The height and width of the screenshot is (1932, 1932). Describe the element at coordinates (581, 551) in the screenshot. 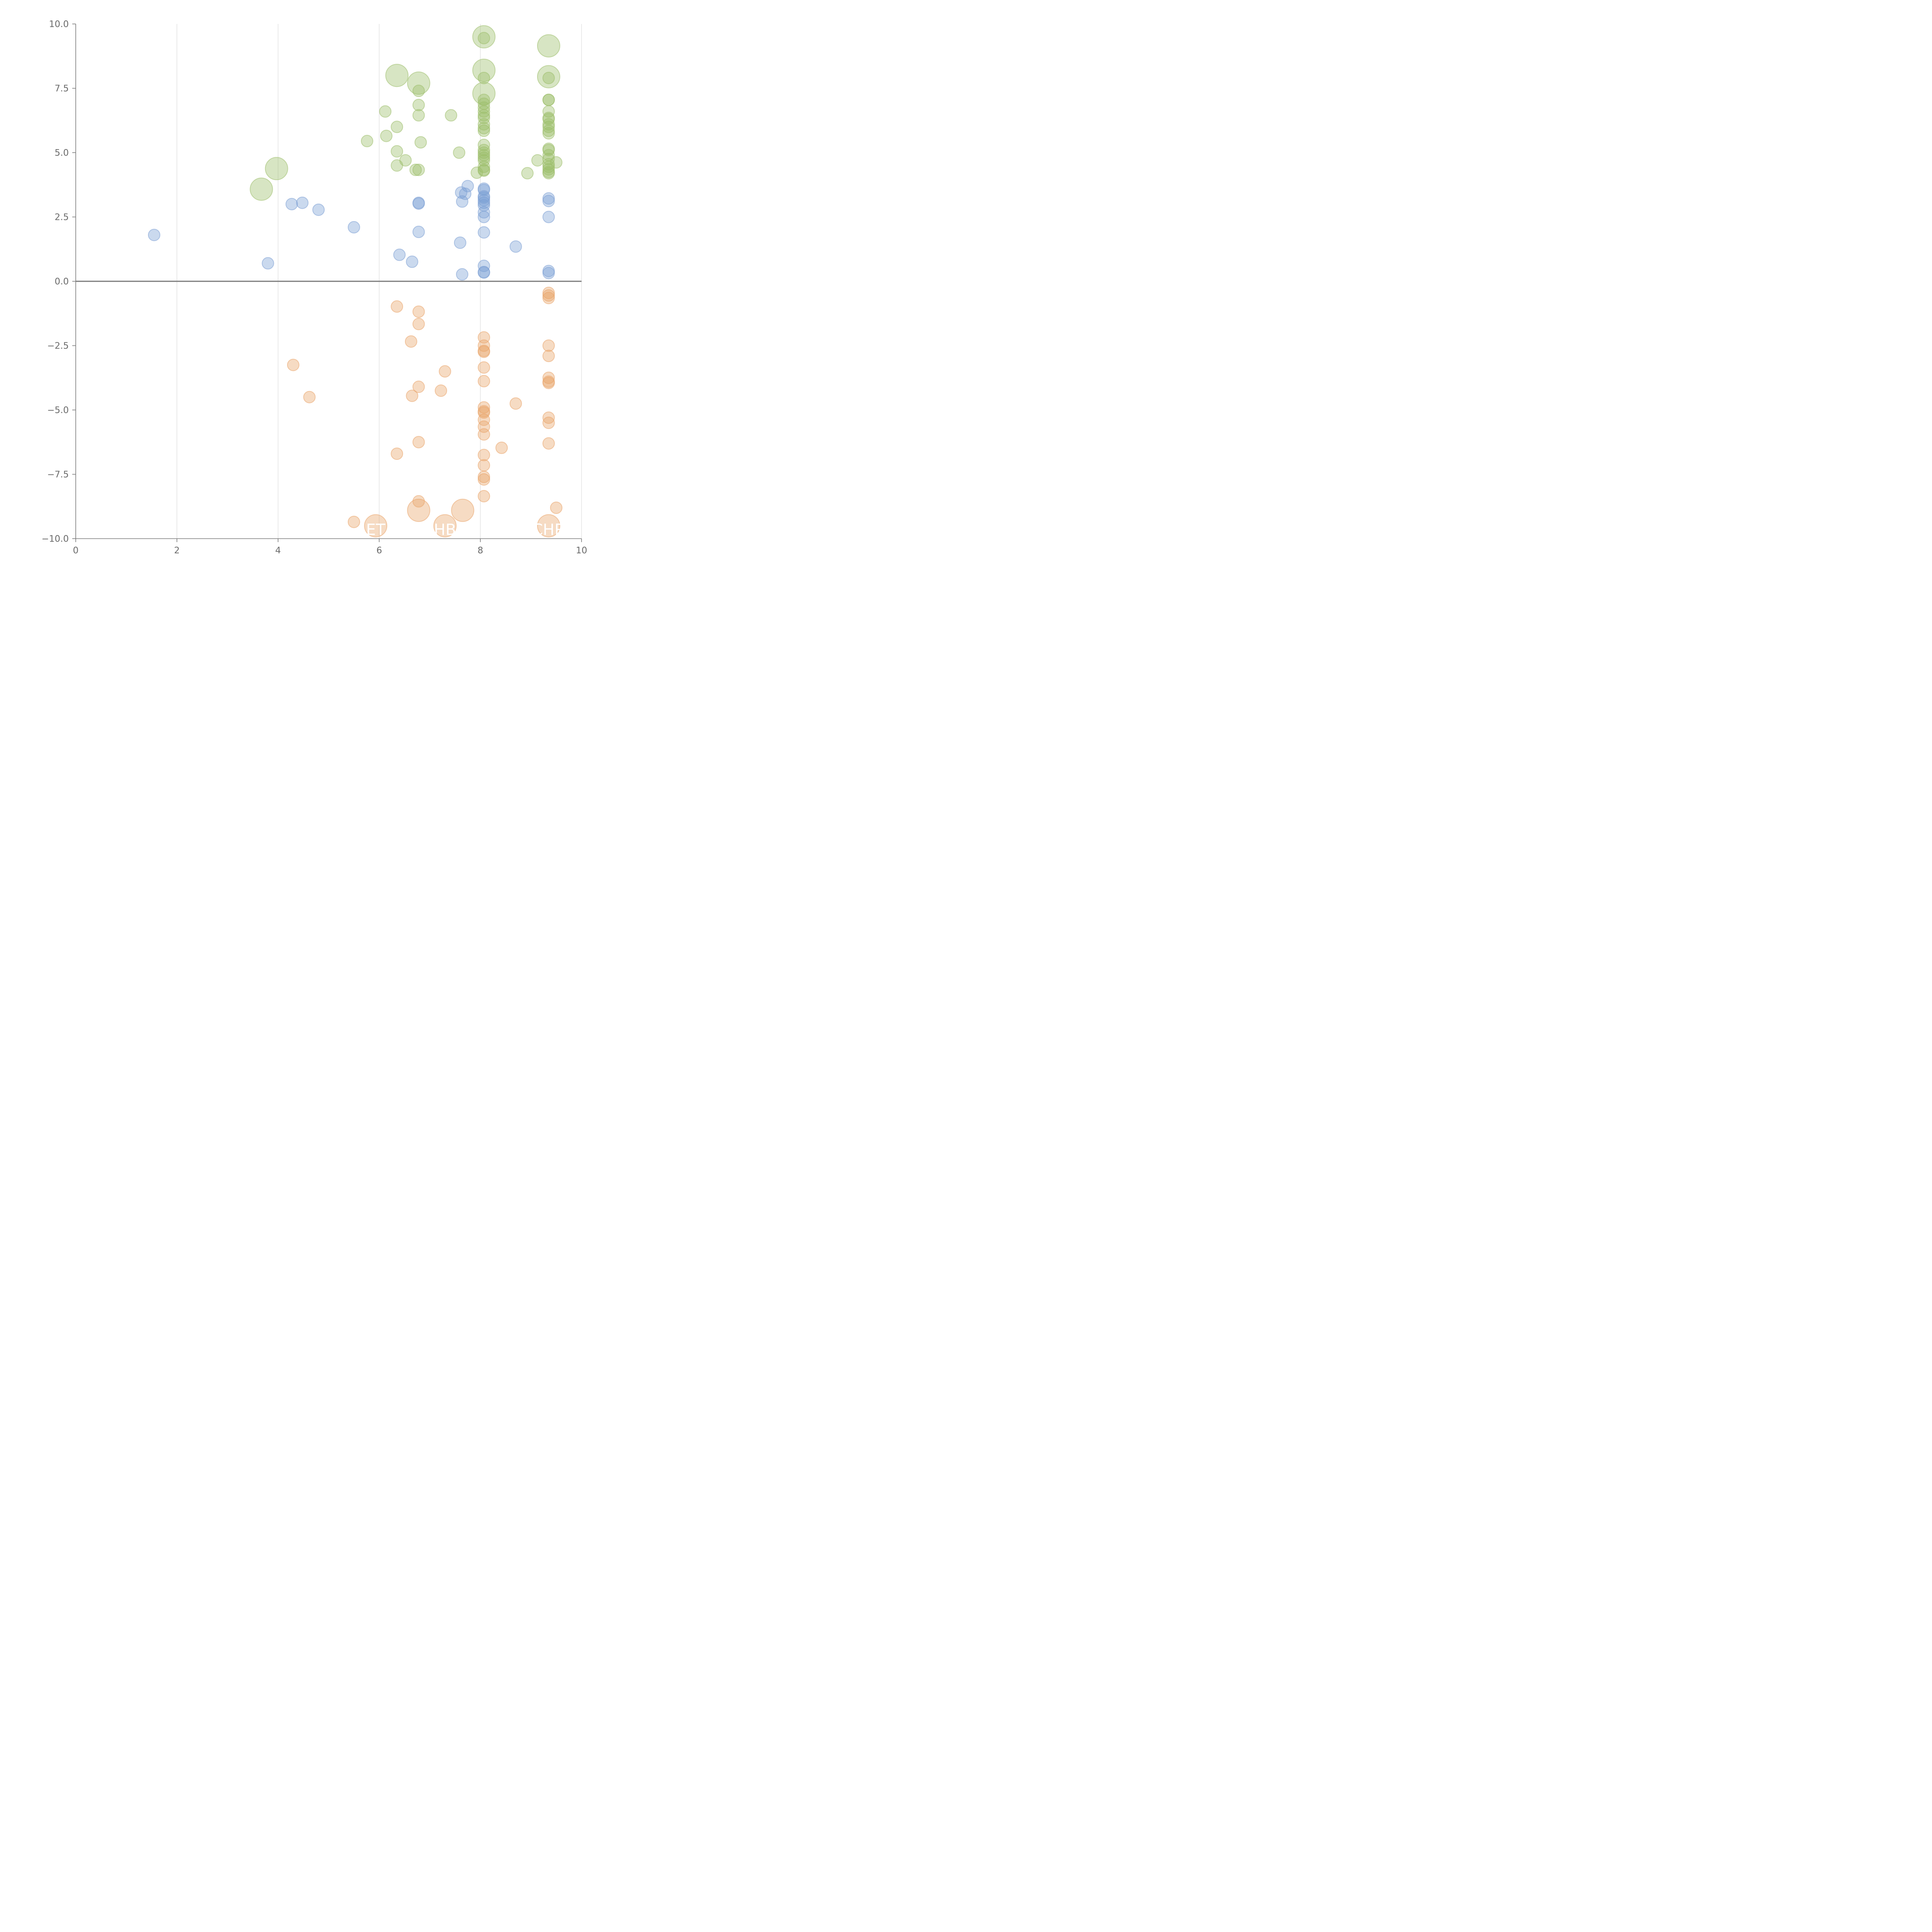

I see `x-tick-label: 10` at that location.